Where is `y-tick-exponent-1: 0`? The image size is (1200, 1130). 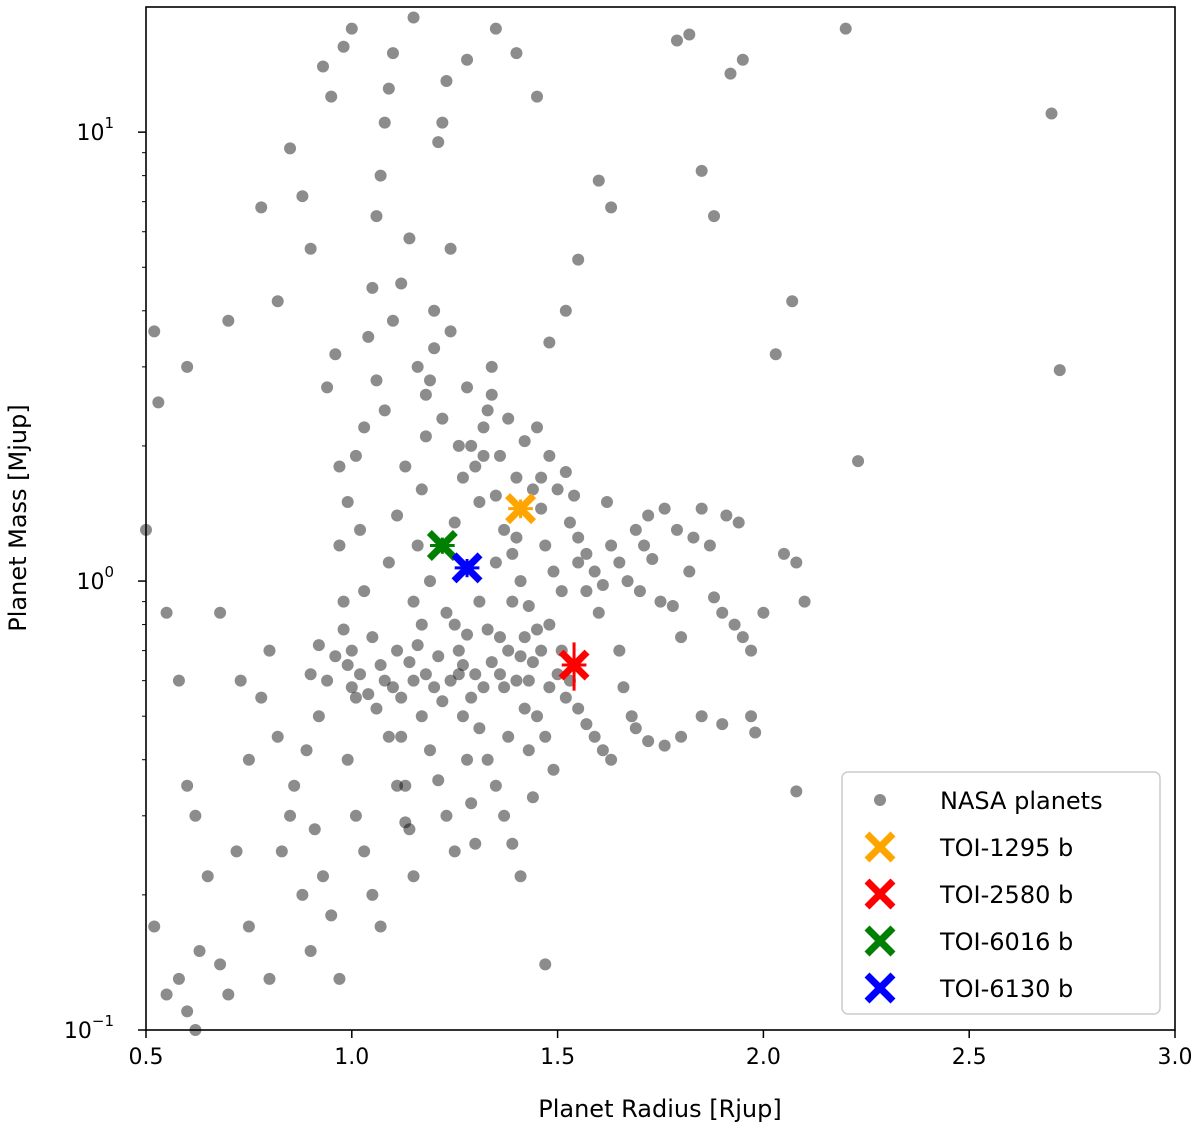
y-tick-exponent-1: 0 is located at coordinates (109, 572).